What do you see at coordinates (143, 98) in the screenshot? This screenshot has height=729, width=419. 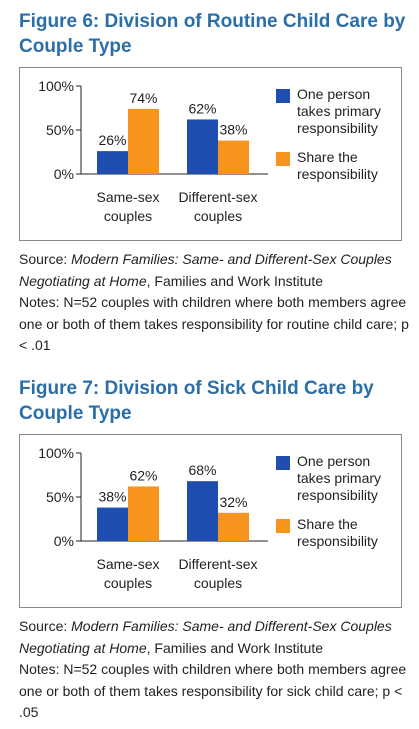 I see `bar-value-label: 74%` at bounding box center [143, 98].